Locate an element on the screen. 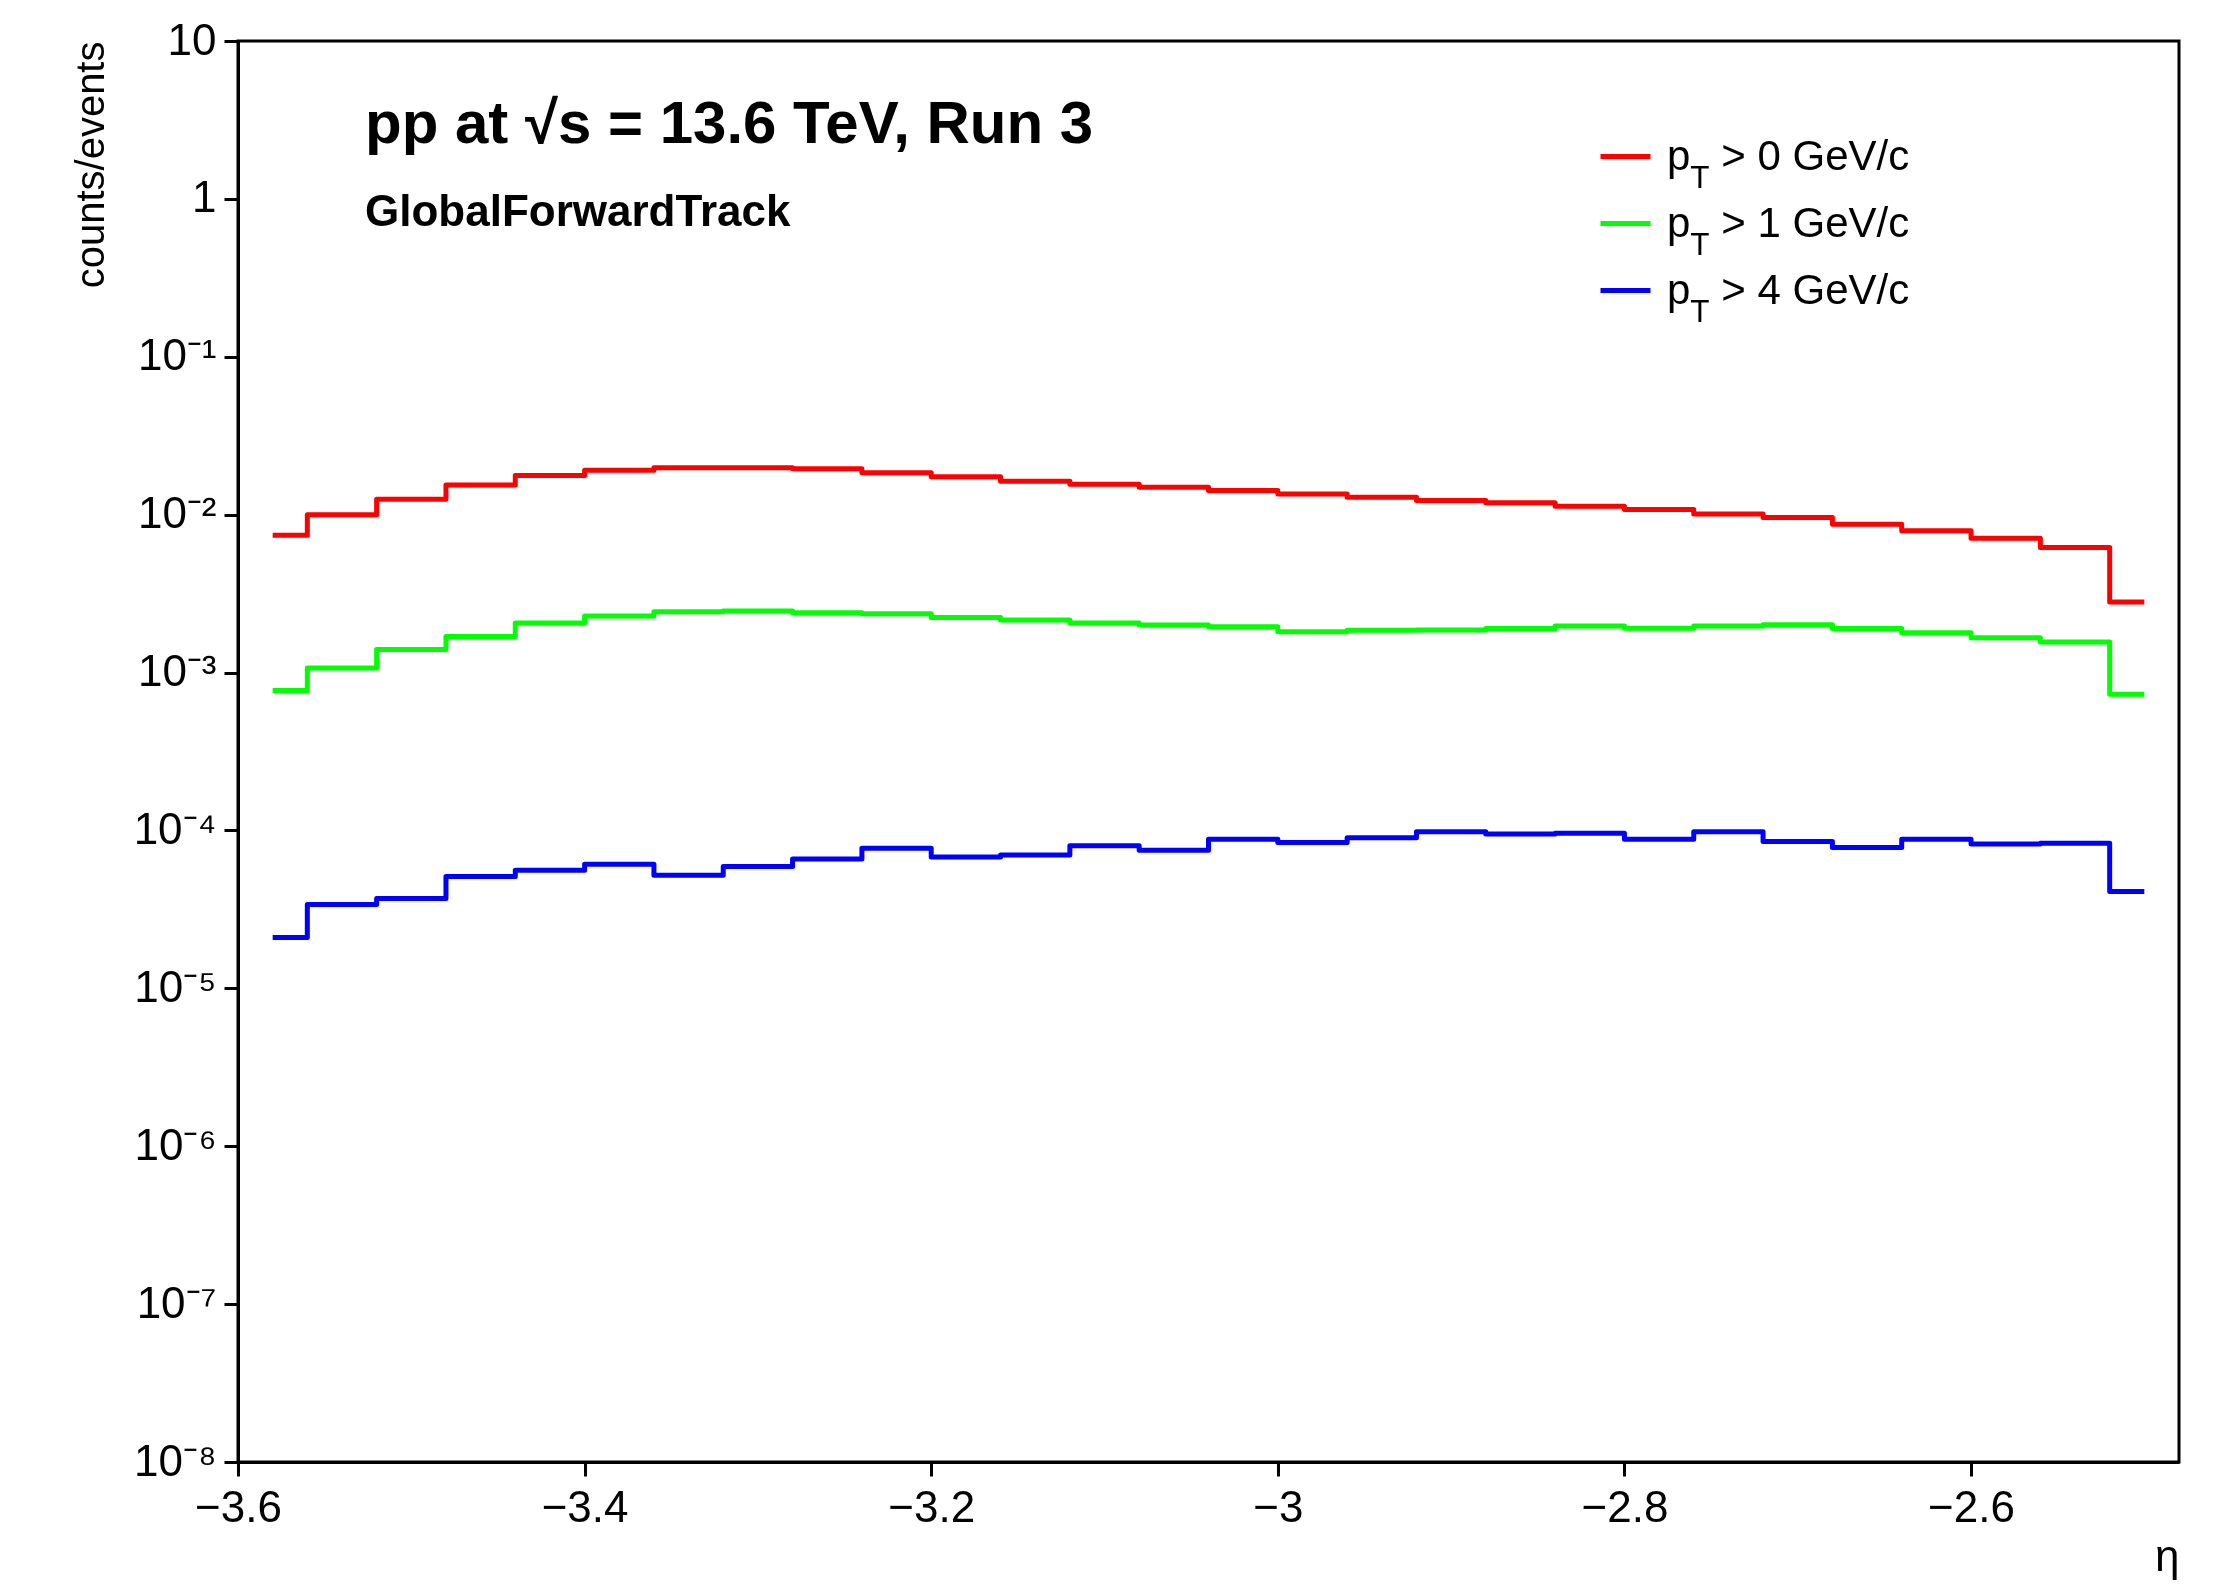 This screenshot has width=2219, height=1588. y-tick-label: 10⁻⁶ is located at coordinates (175, 1144).